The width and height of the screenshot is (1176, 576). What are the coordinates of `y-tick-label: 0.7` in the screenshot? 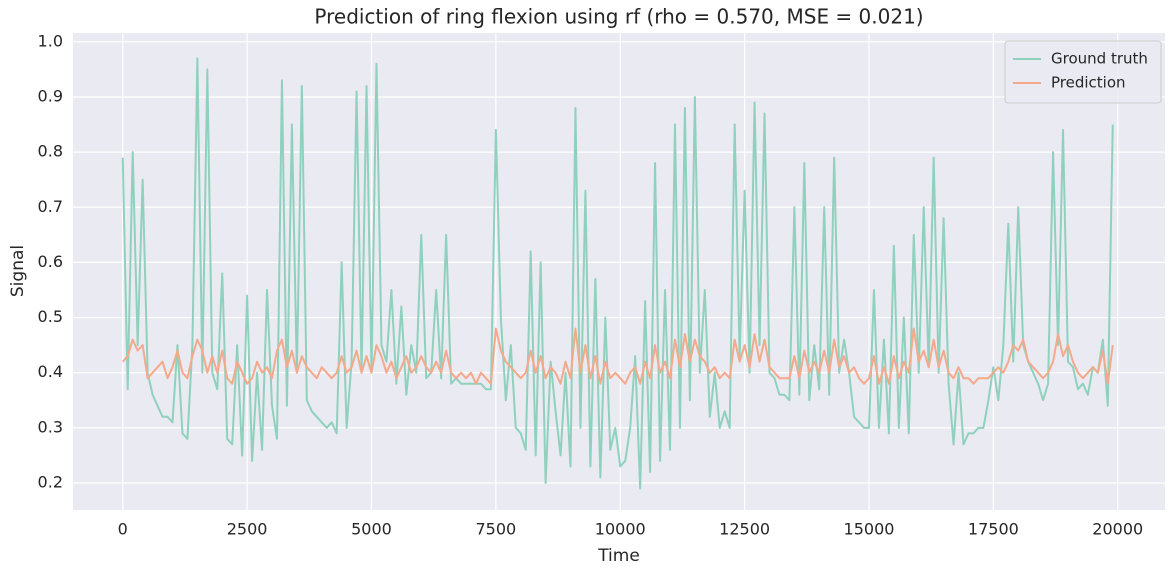 It's located at (50, 206).